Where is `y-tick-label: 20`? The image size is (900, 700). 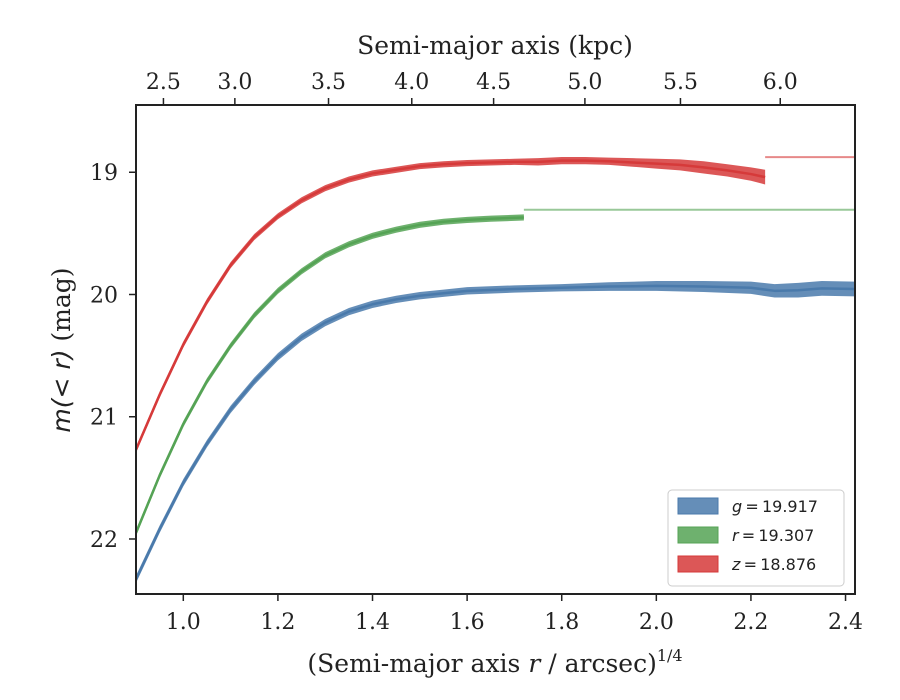 y-tick-label: 20 is located at coordinates (104, 295).